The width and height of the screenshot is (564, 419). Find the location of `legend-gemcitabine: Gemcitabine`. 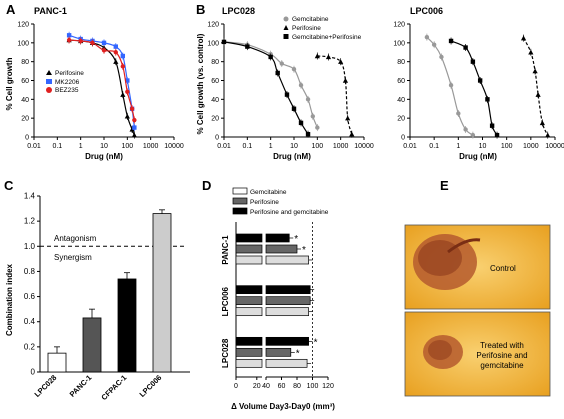

legend-gemcitabine: Gemcitabine is located at coordinates (310, 19).